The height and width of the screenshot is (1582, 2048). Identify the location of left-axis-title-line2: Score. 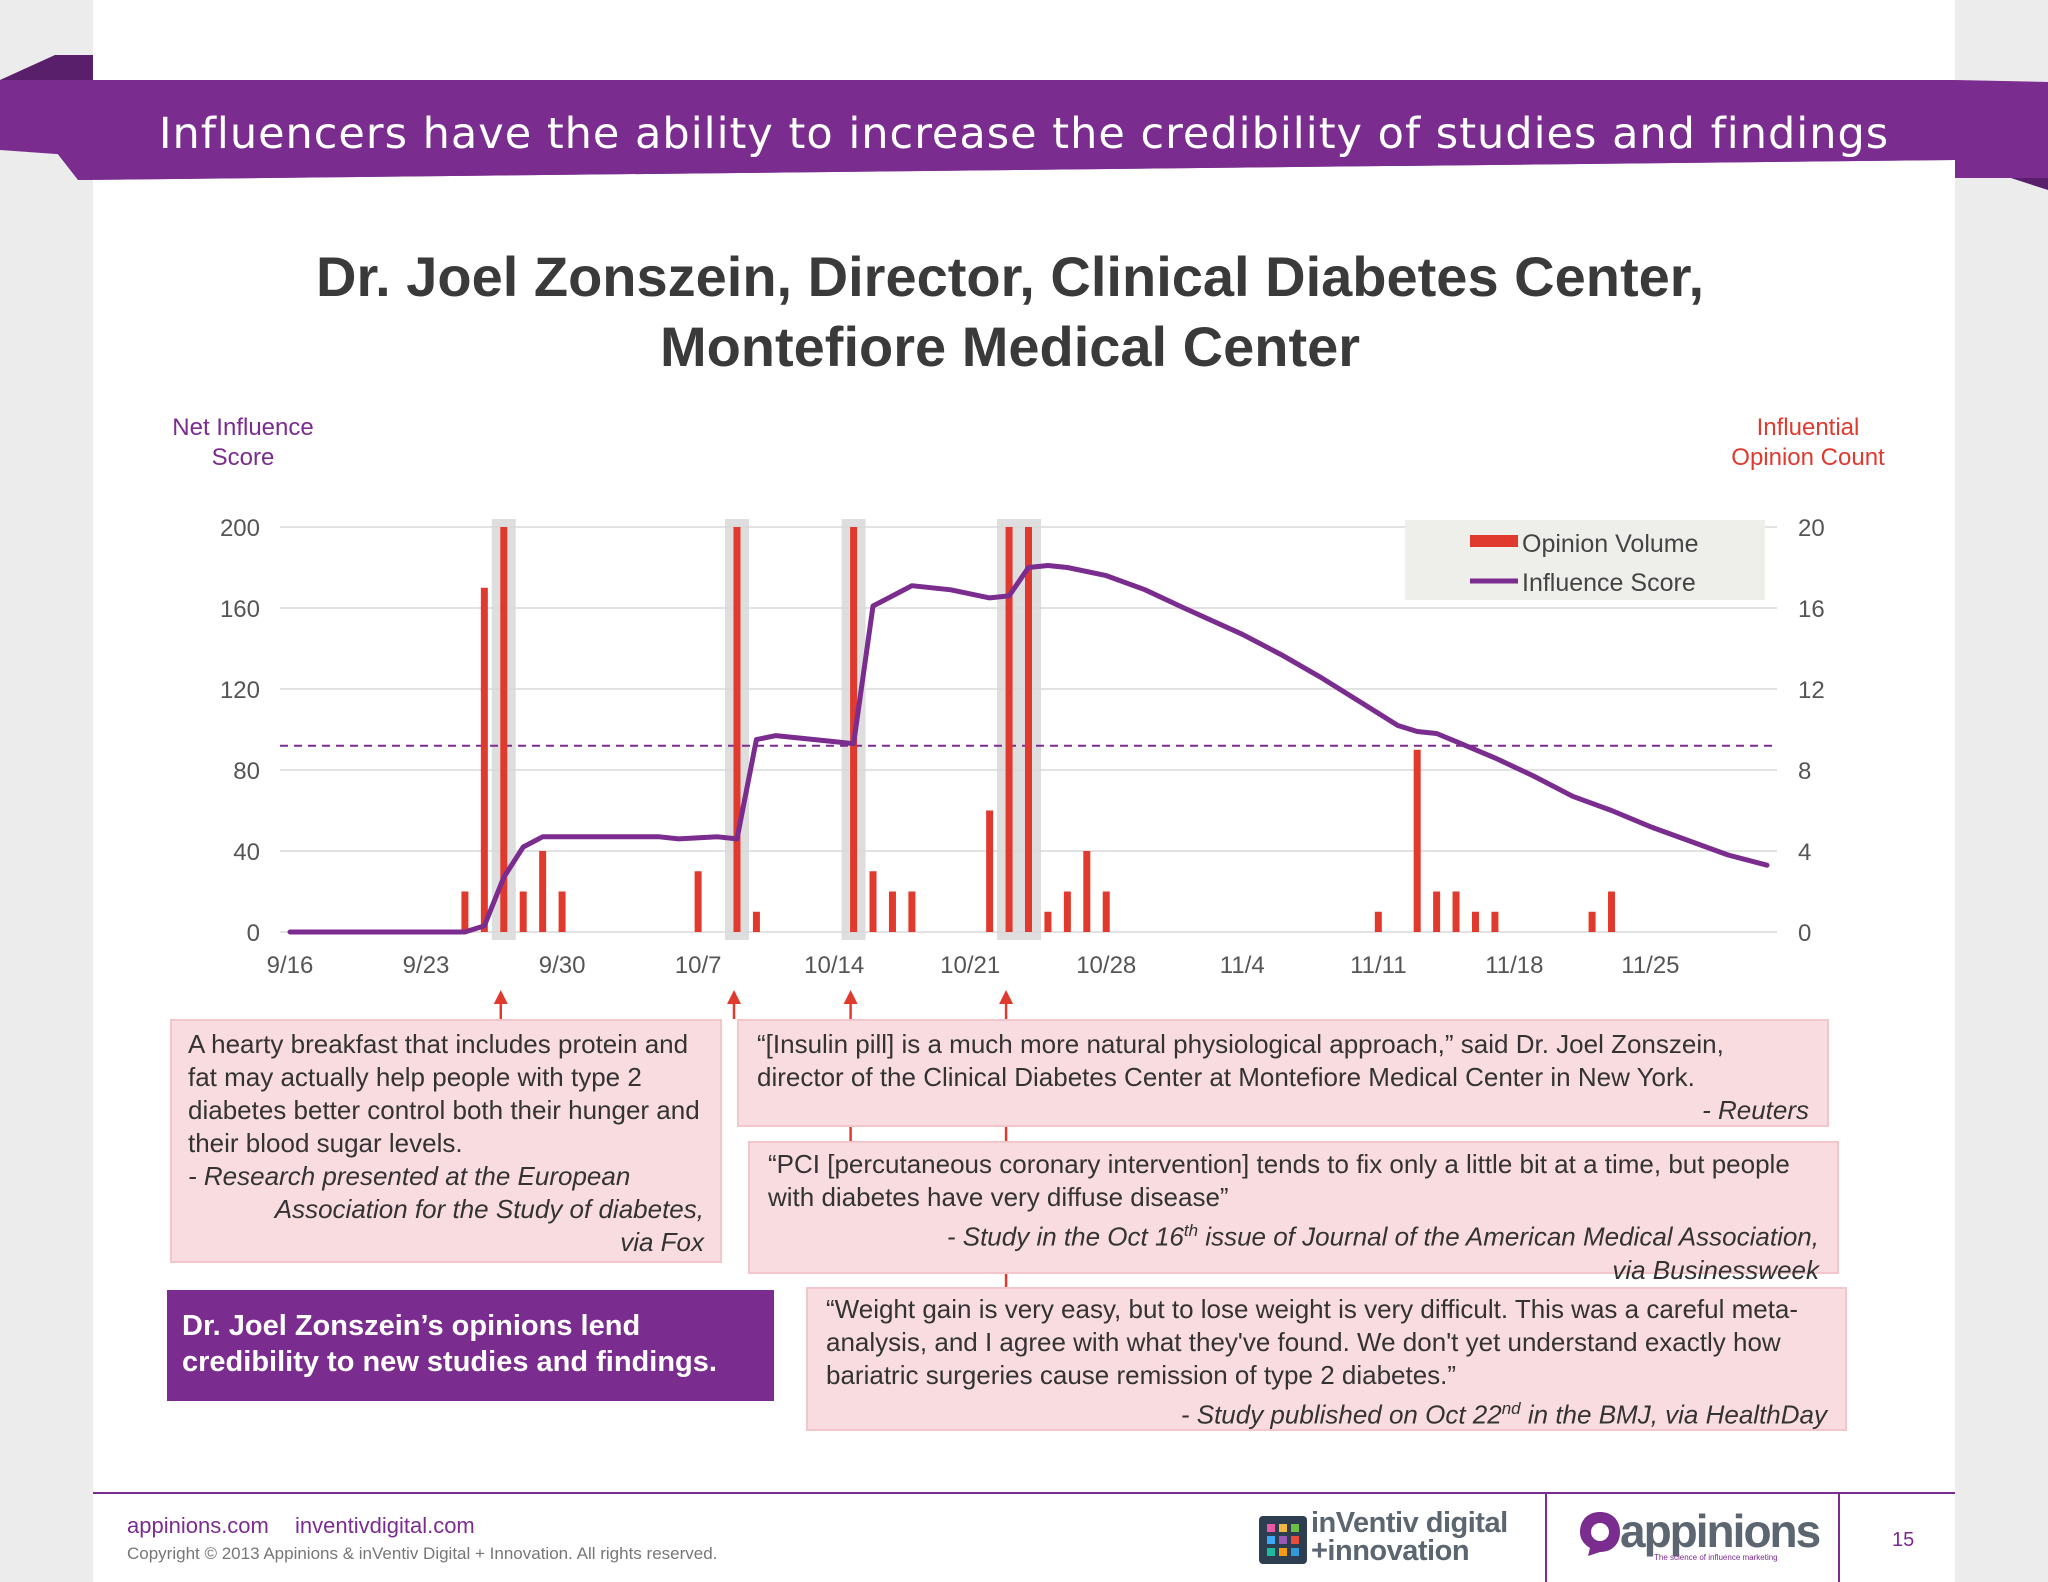
(243, 457).